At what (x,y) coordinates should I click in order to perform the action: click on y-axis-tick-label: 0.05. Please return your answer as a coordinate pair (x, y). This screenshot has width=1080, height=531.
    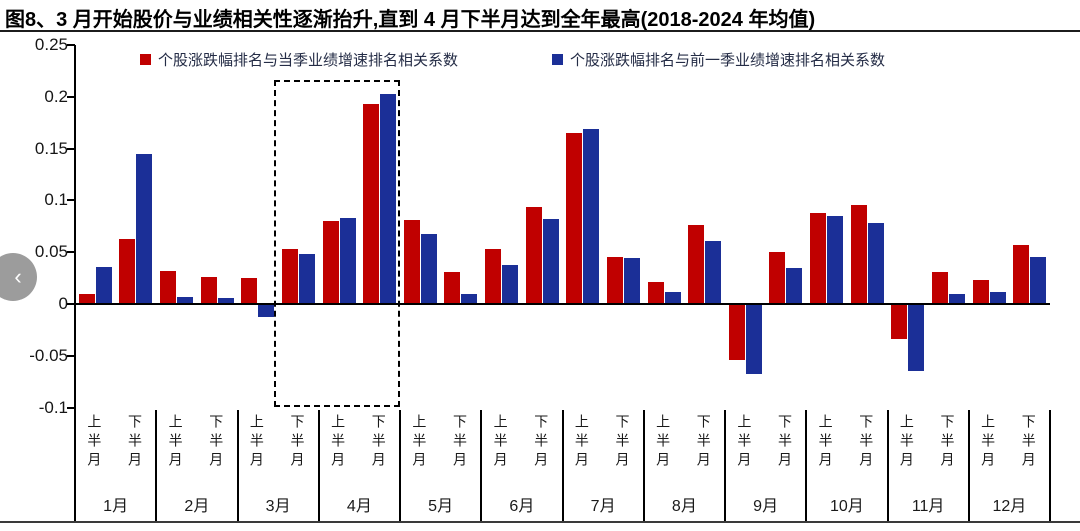
    Looking at the image, I should click on (51, 252).